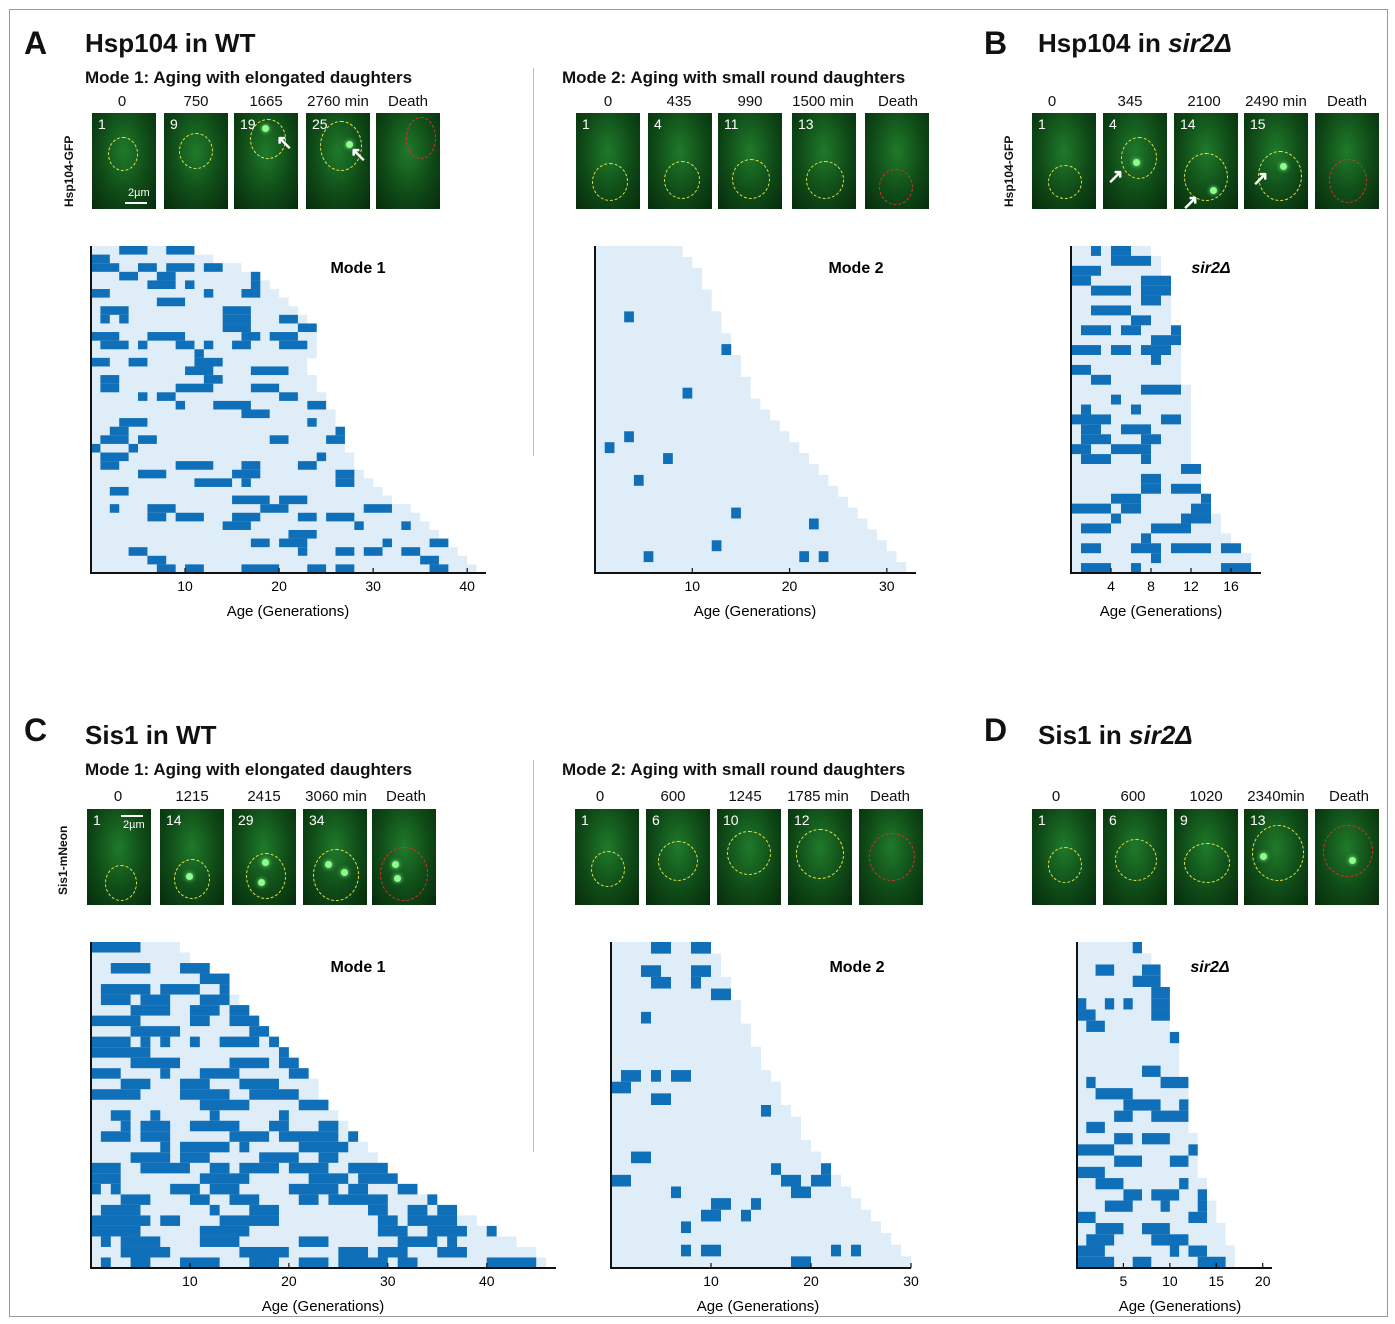 This screenshot has height=1324, width=1395. What do you see at coordinates (608, 101) in the screenshot?
I see `timepoint-label: 0` at bounding box center [608, 101].